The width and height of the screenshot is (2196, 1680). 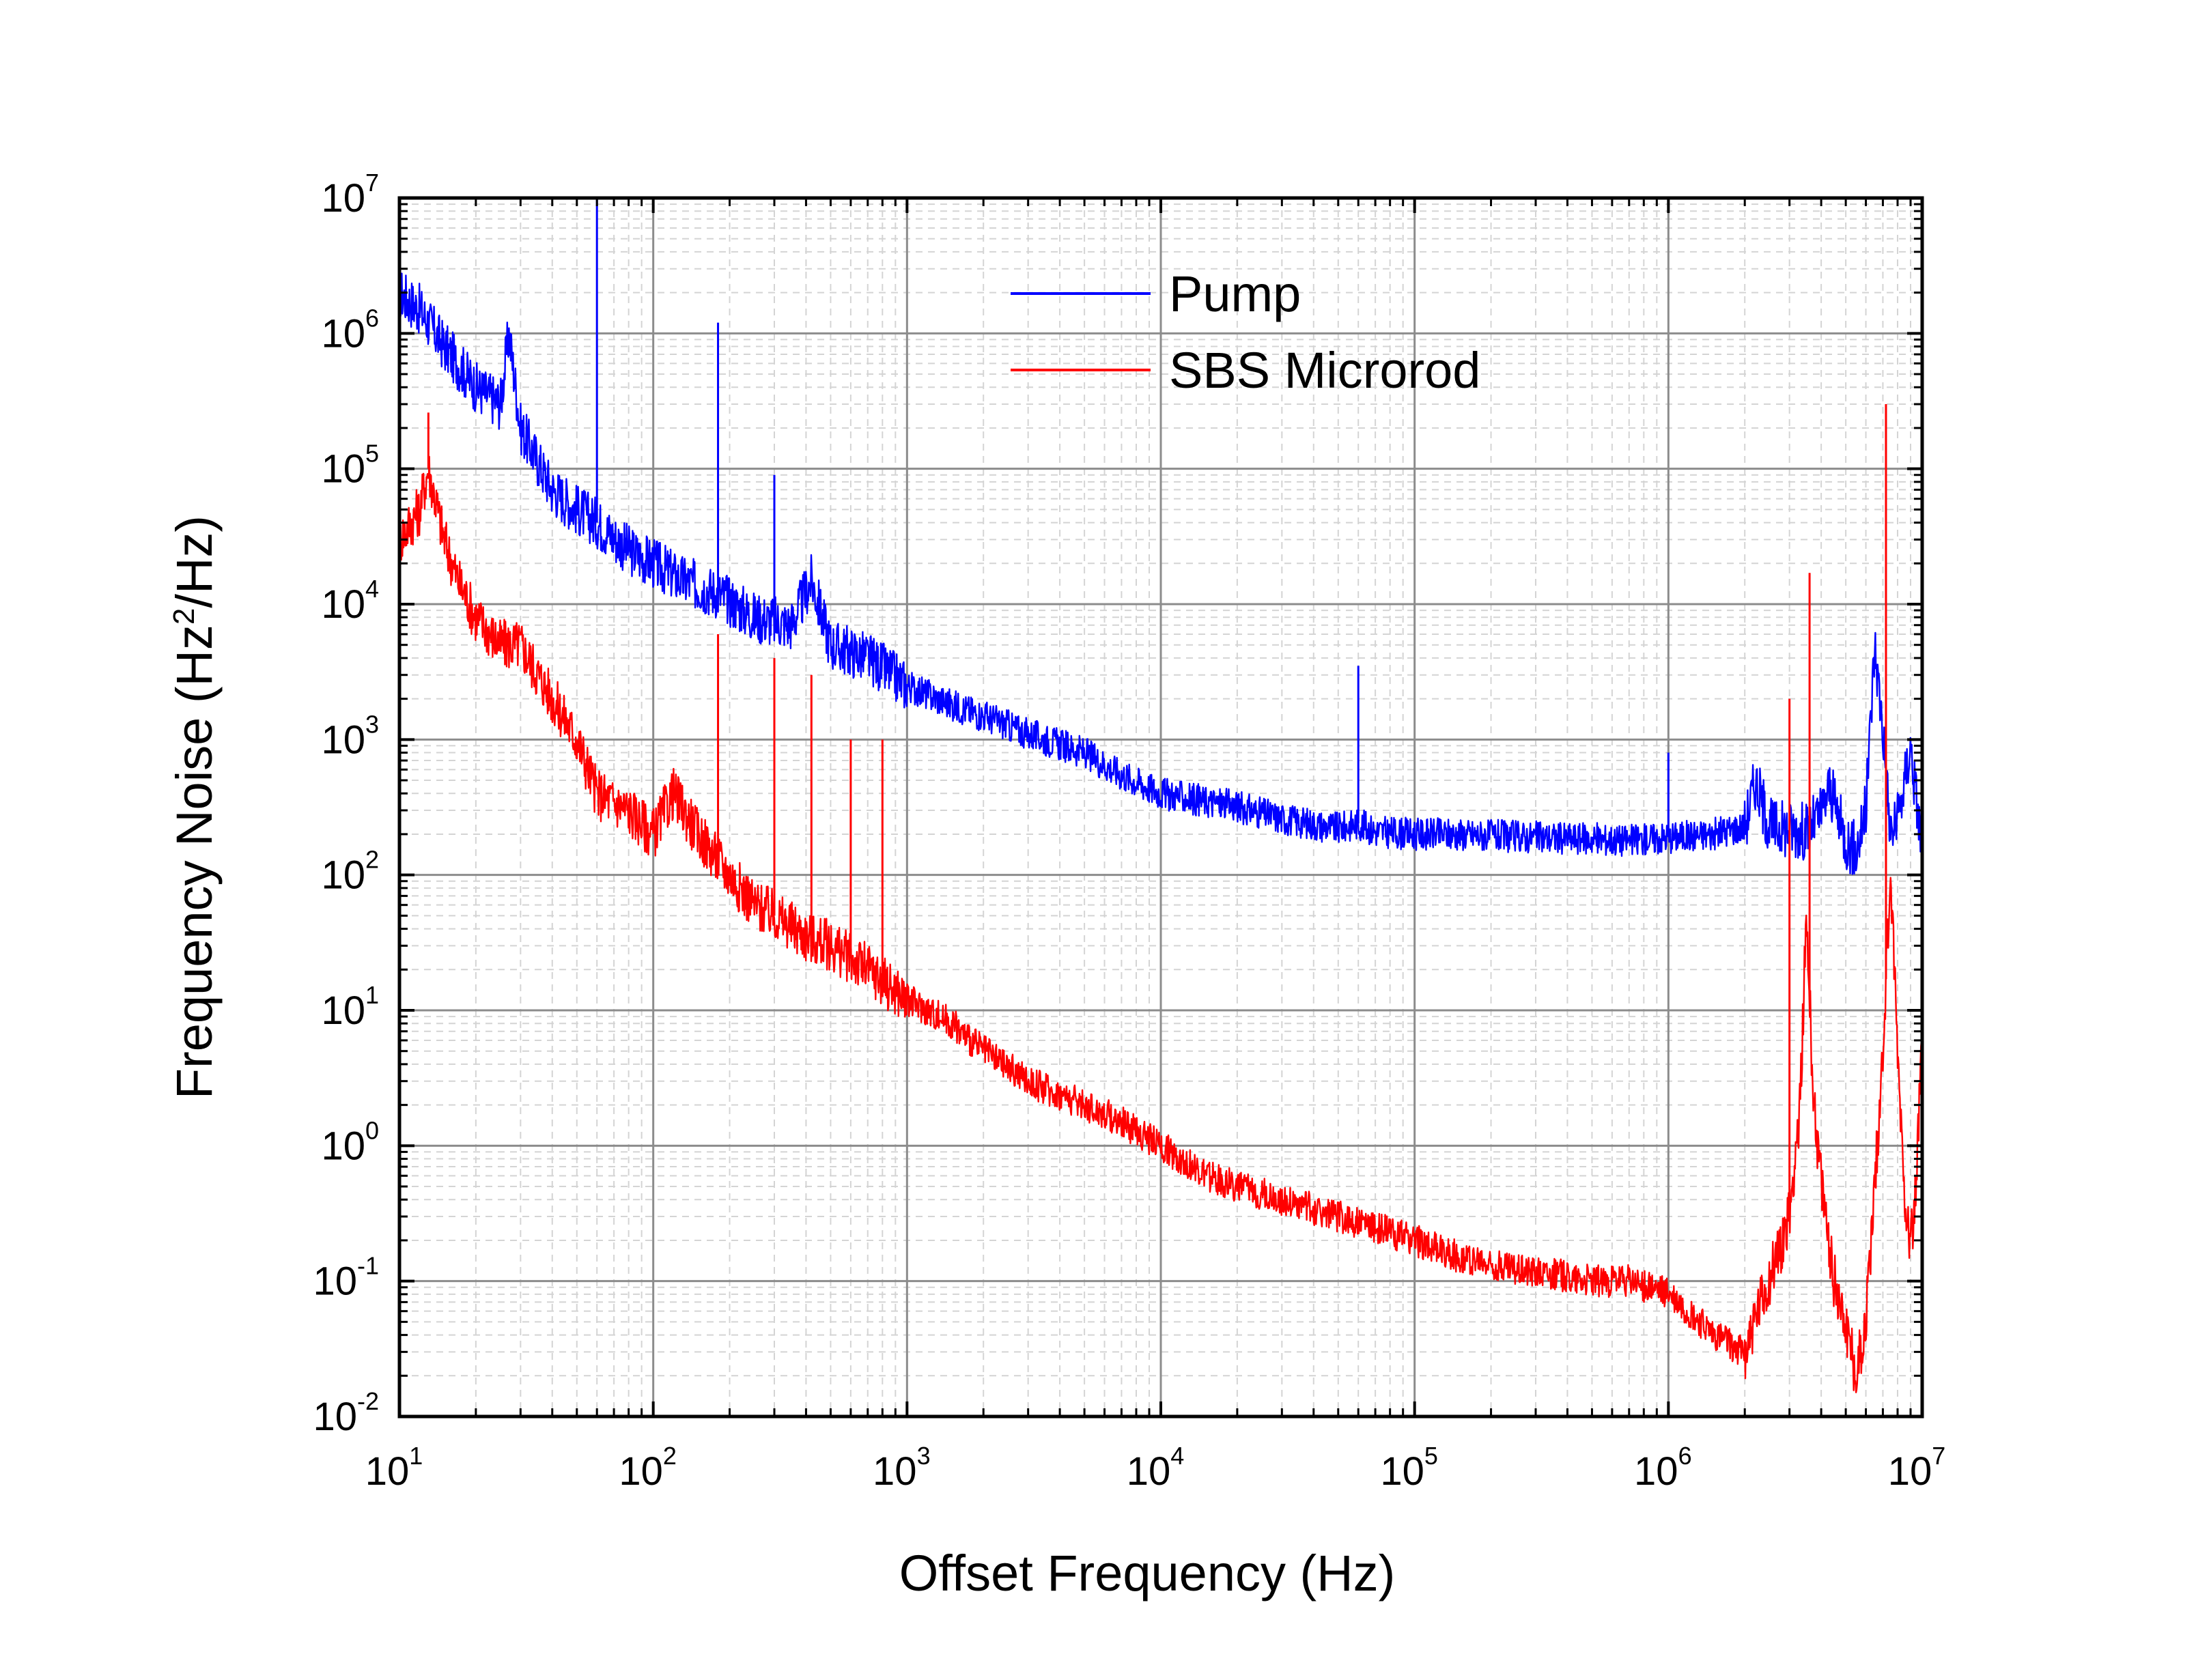 I want to click on x-tick-label: 10¹, so click(x=394, y=1468).